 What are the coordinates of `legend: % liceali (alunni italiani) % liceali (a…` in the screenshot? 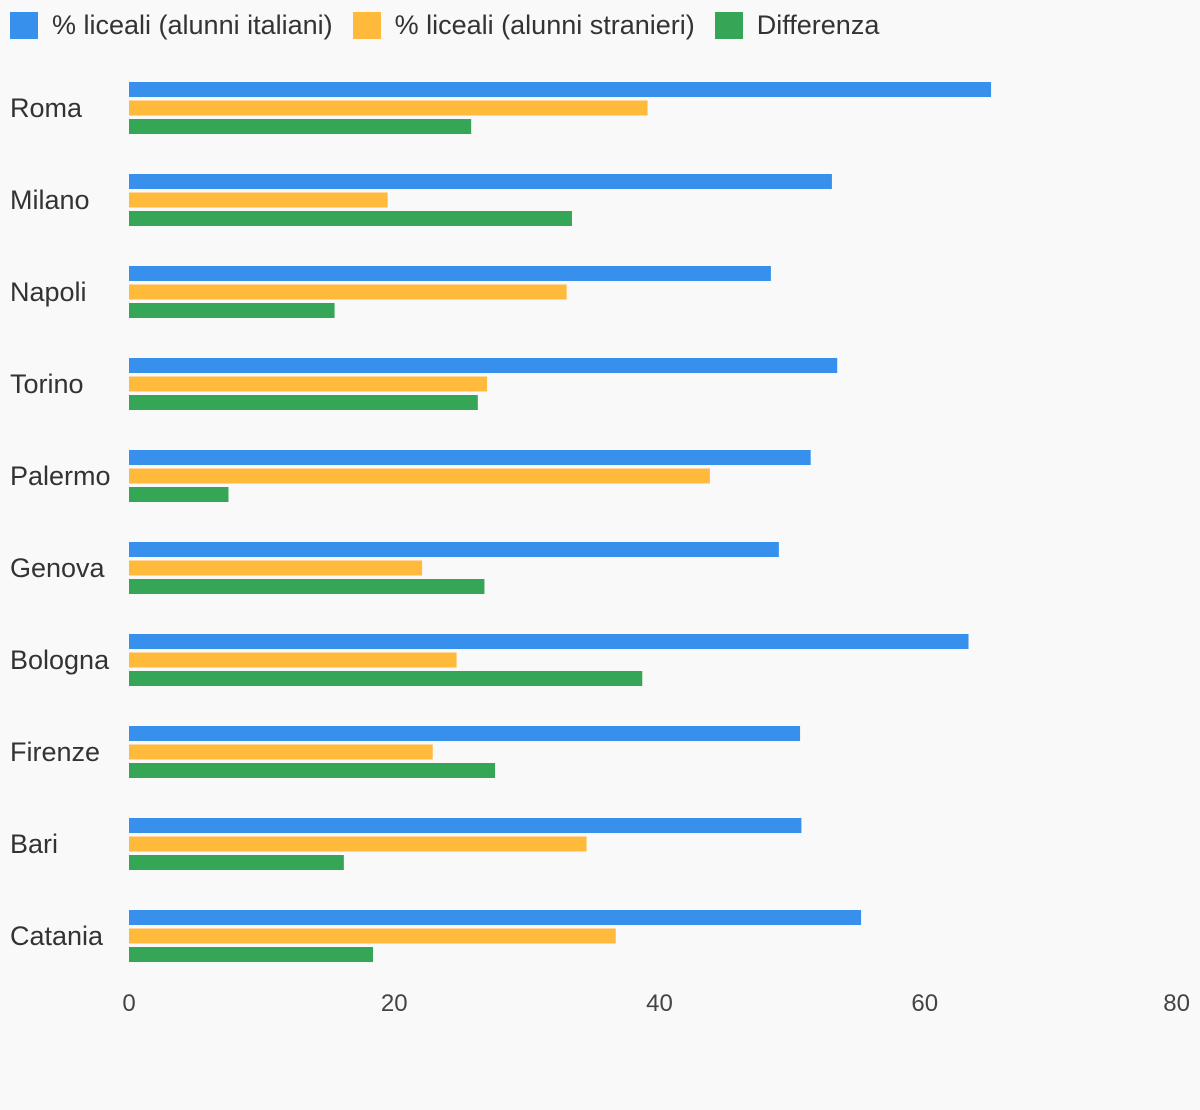 It's located at (454, 25).